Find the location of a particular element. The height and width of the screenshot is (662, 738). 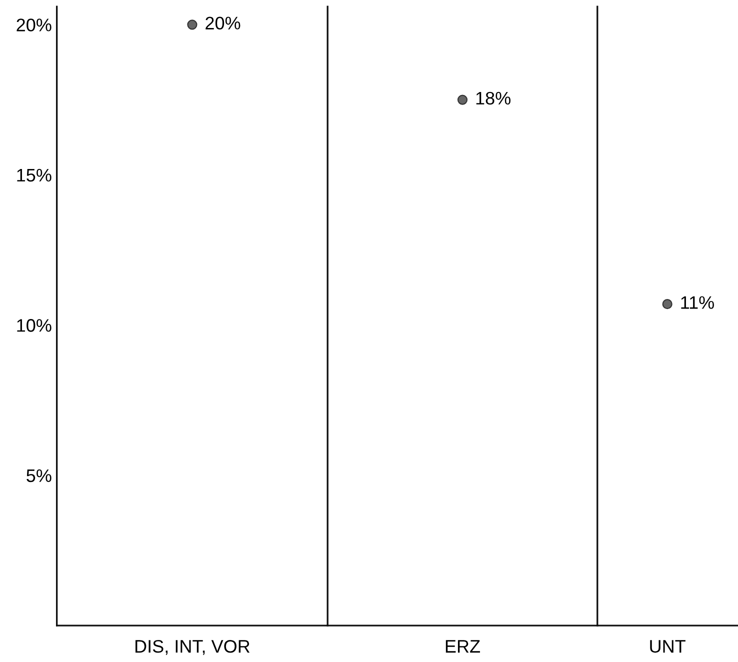

y-tick-label: 15% is located at coordinates (34, 175).